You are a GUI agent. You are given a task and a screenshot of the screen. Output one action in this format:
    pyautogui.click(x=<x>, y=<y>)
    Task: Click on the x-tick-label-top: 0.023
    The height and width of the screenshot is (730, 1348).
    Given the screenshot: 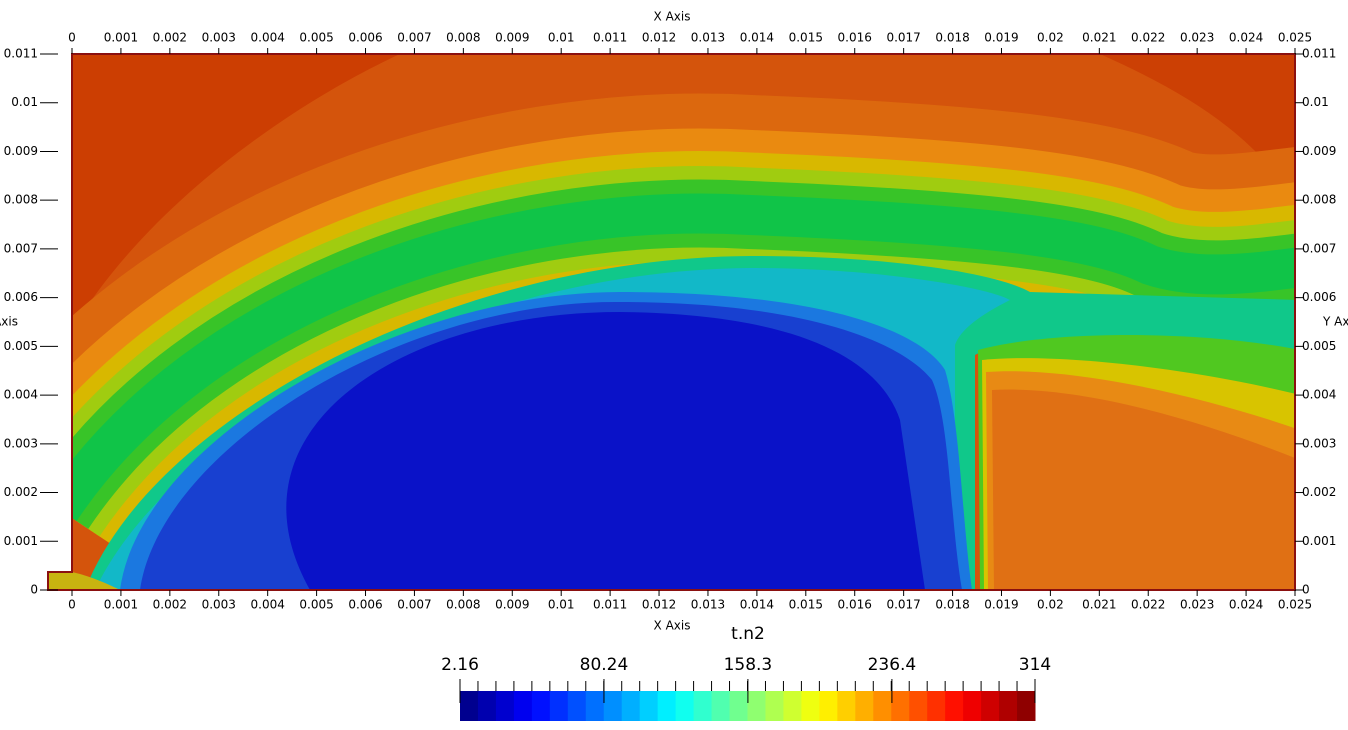 What is the action you would take?
    pyautogui.click(x=1197, y=38)
    